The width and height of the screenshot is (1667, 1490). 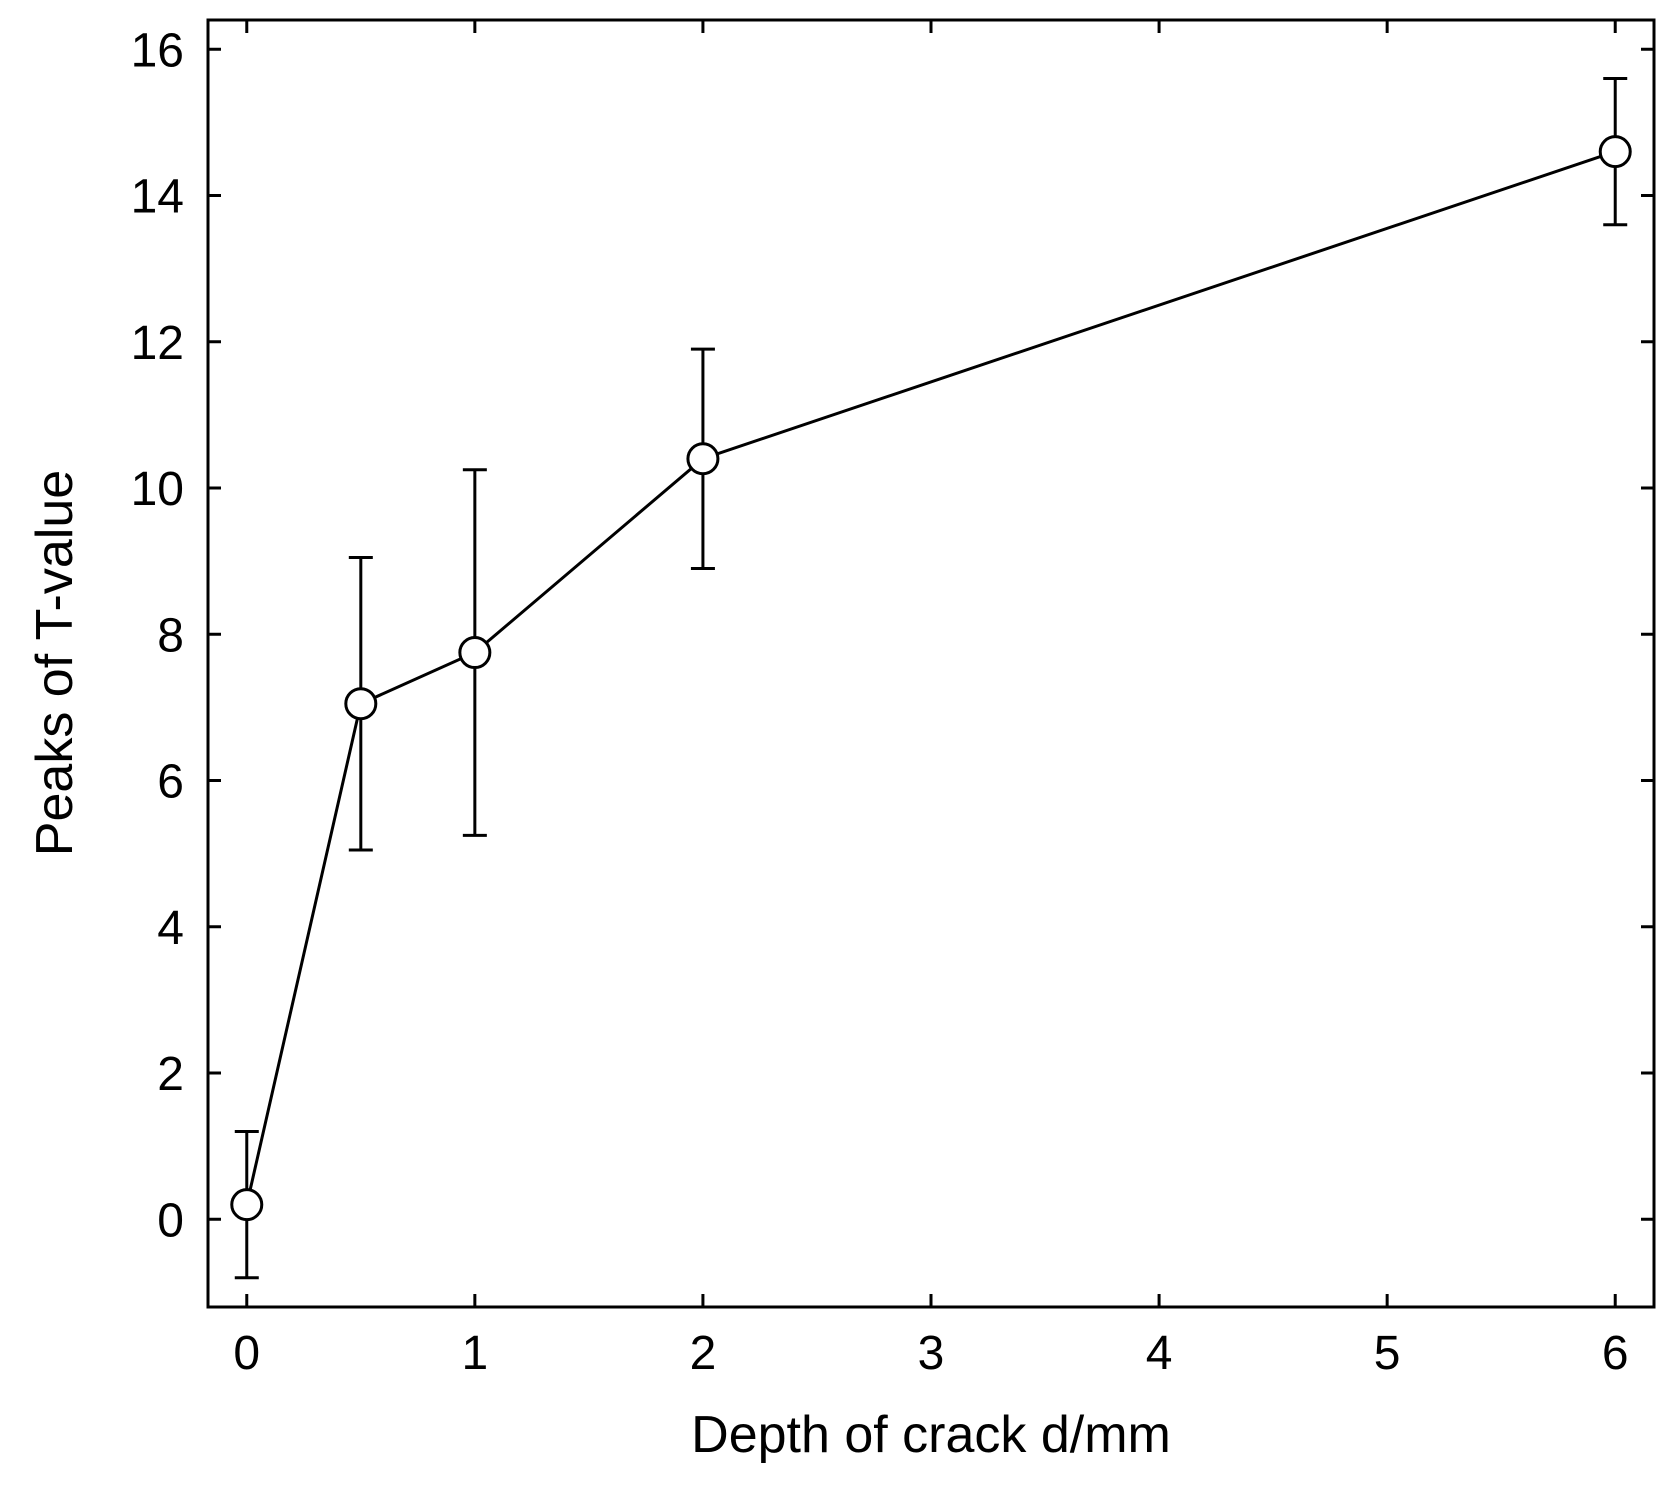 What do you see at coordinates (170, 928) in the screenshot?
I see `y-tick-label: 4` at bounding box center [170, 928].